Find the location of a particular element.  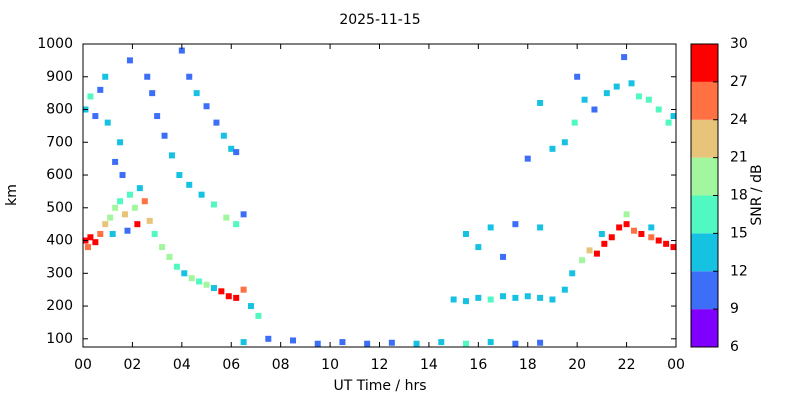

y-tick-label: 1000 is located at coordinates (55, 44).